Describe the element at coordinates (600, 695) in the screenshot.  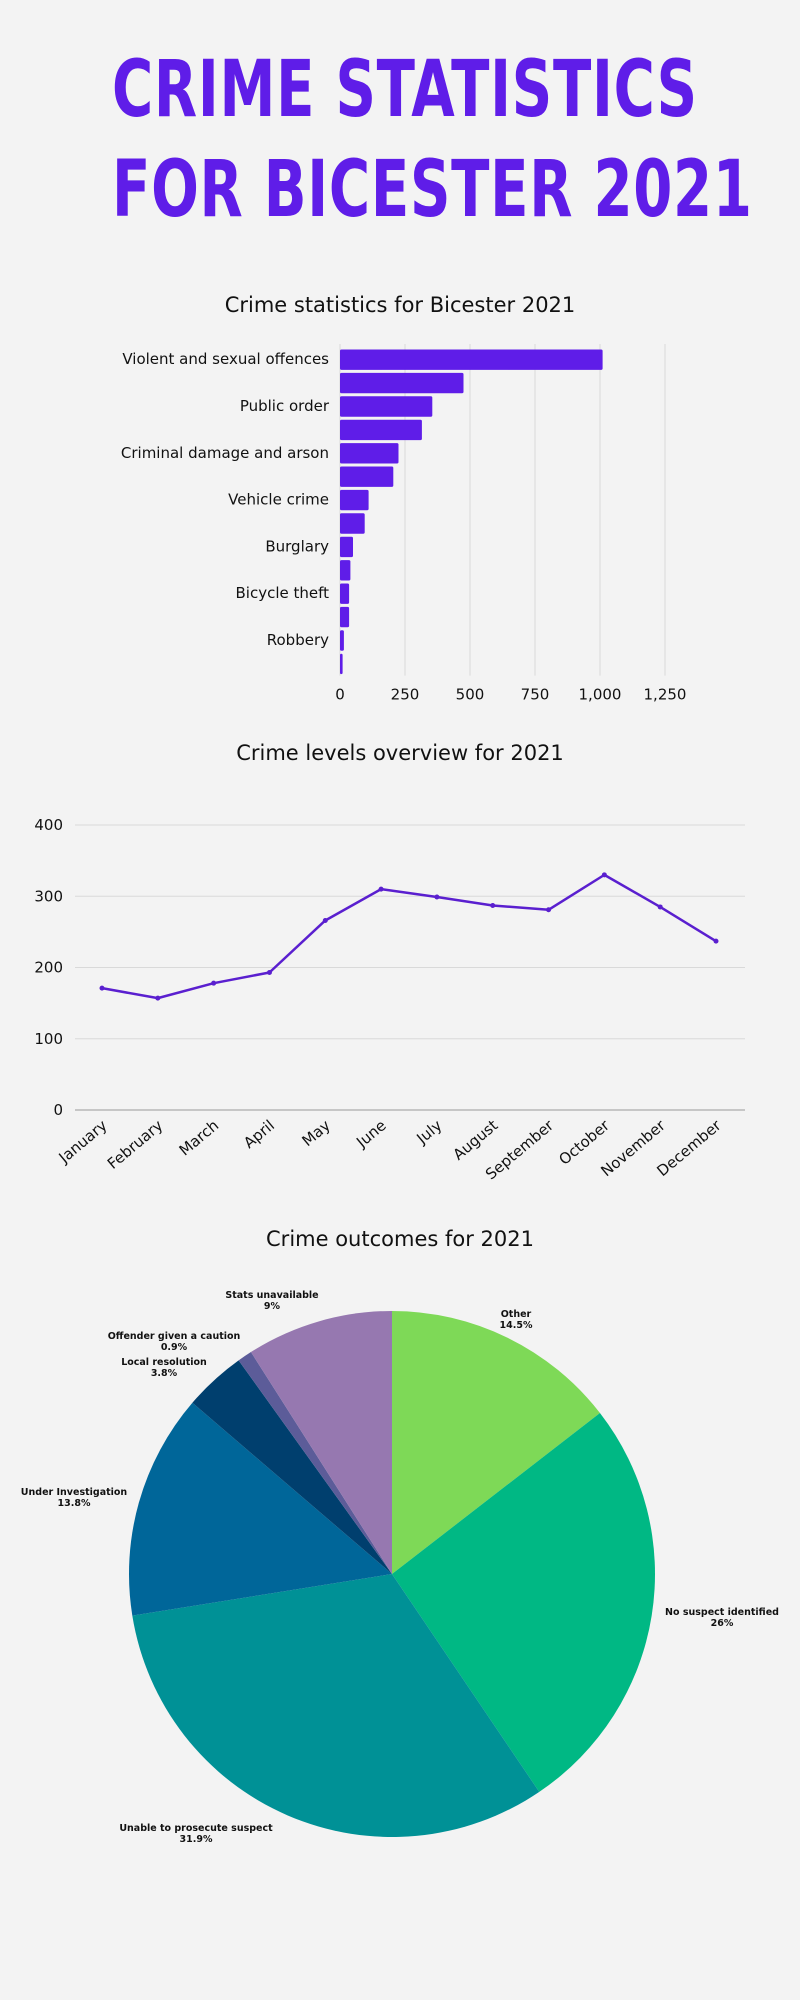
I see `bar-x-tick-label: 1,000` at that location.